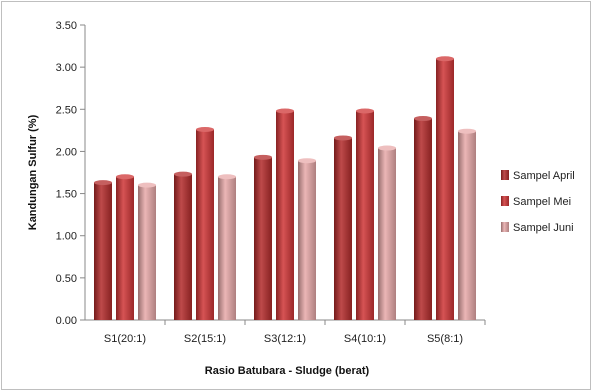 The width and height of the screenshot is (593, 392). What do you see at coordinates (285, 339) in the screenshot?
I see `x-tick-label: S3(12:1)` at bounding box center [285, 339].